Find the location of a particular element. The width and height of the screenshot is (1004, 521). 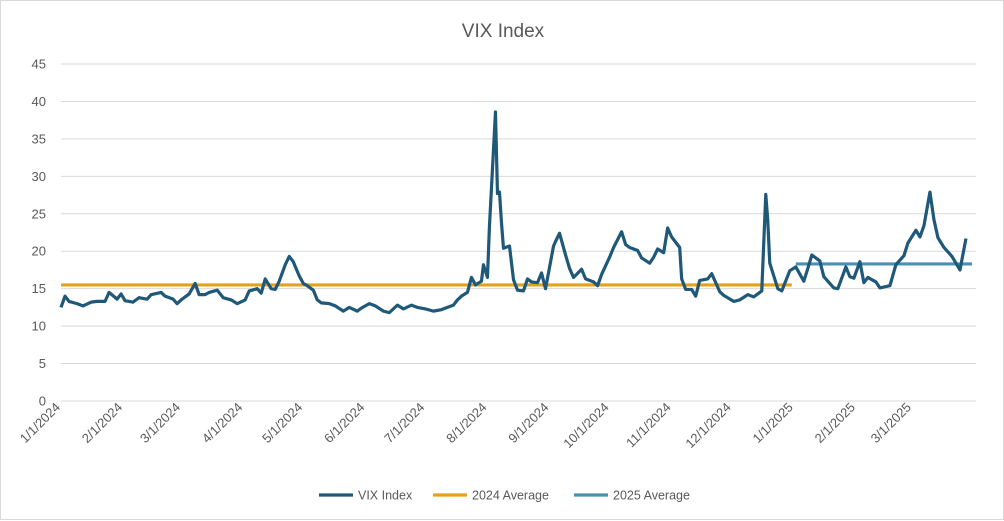

chart-title: VIX Index is located at coordinates (503, 31).